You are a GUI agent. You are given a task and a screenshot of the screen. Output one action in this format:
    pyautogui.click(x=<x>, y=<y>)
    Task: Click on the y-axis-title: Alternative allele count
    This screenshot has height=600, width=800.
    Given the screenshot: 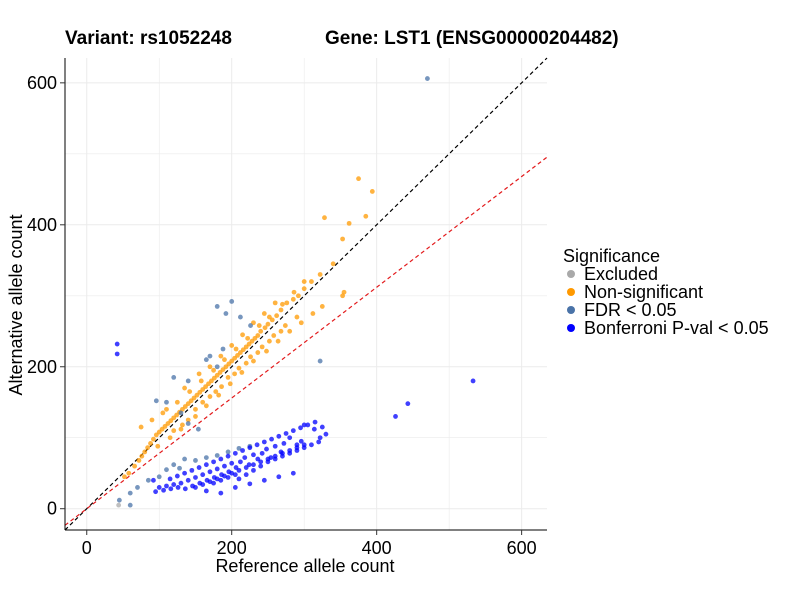 What is the action you would take?
    pyautogui.click(x=16, y=304)
    